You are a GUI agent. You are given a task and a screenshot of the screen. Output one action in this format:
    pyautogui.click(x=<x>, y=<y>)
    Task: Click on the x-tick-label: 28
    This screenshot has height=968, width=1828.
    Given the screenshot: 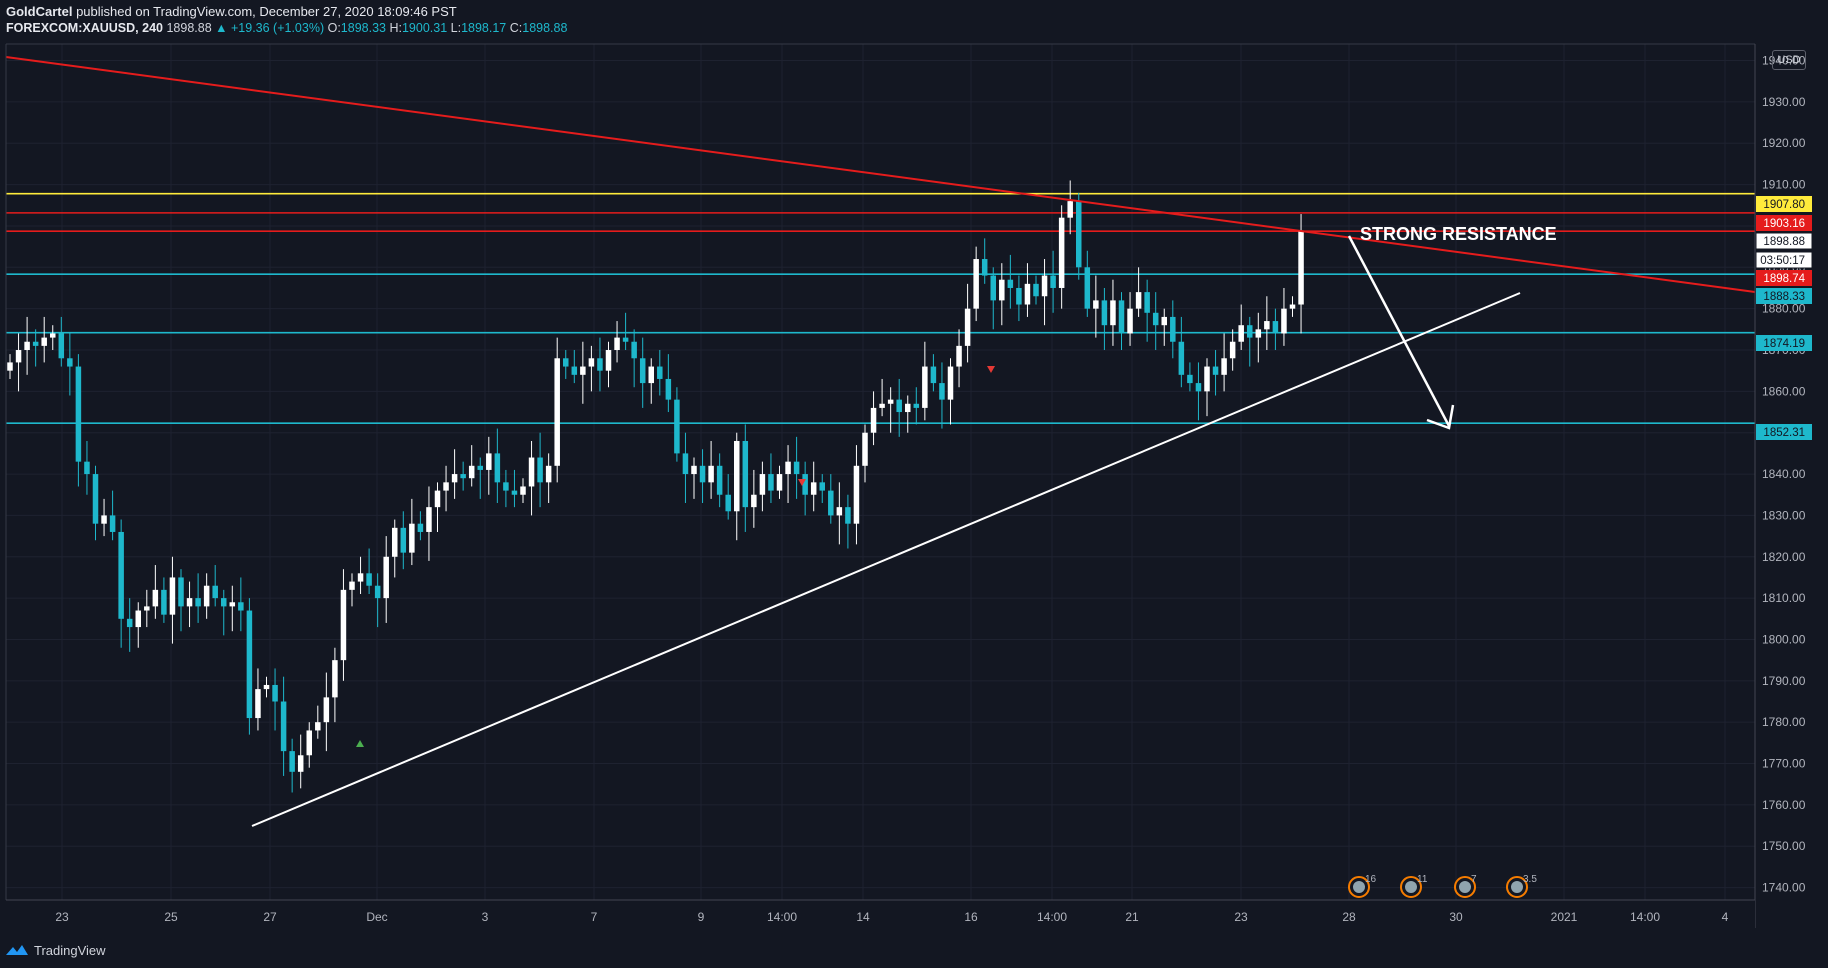 What is the action you would take?
    pyautogui.click(x=1349, y=917)
    